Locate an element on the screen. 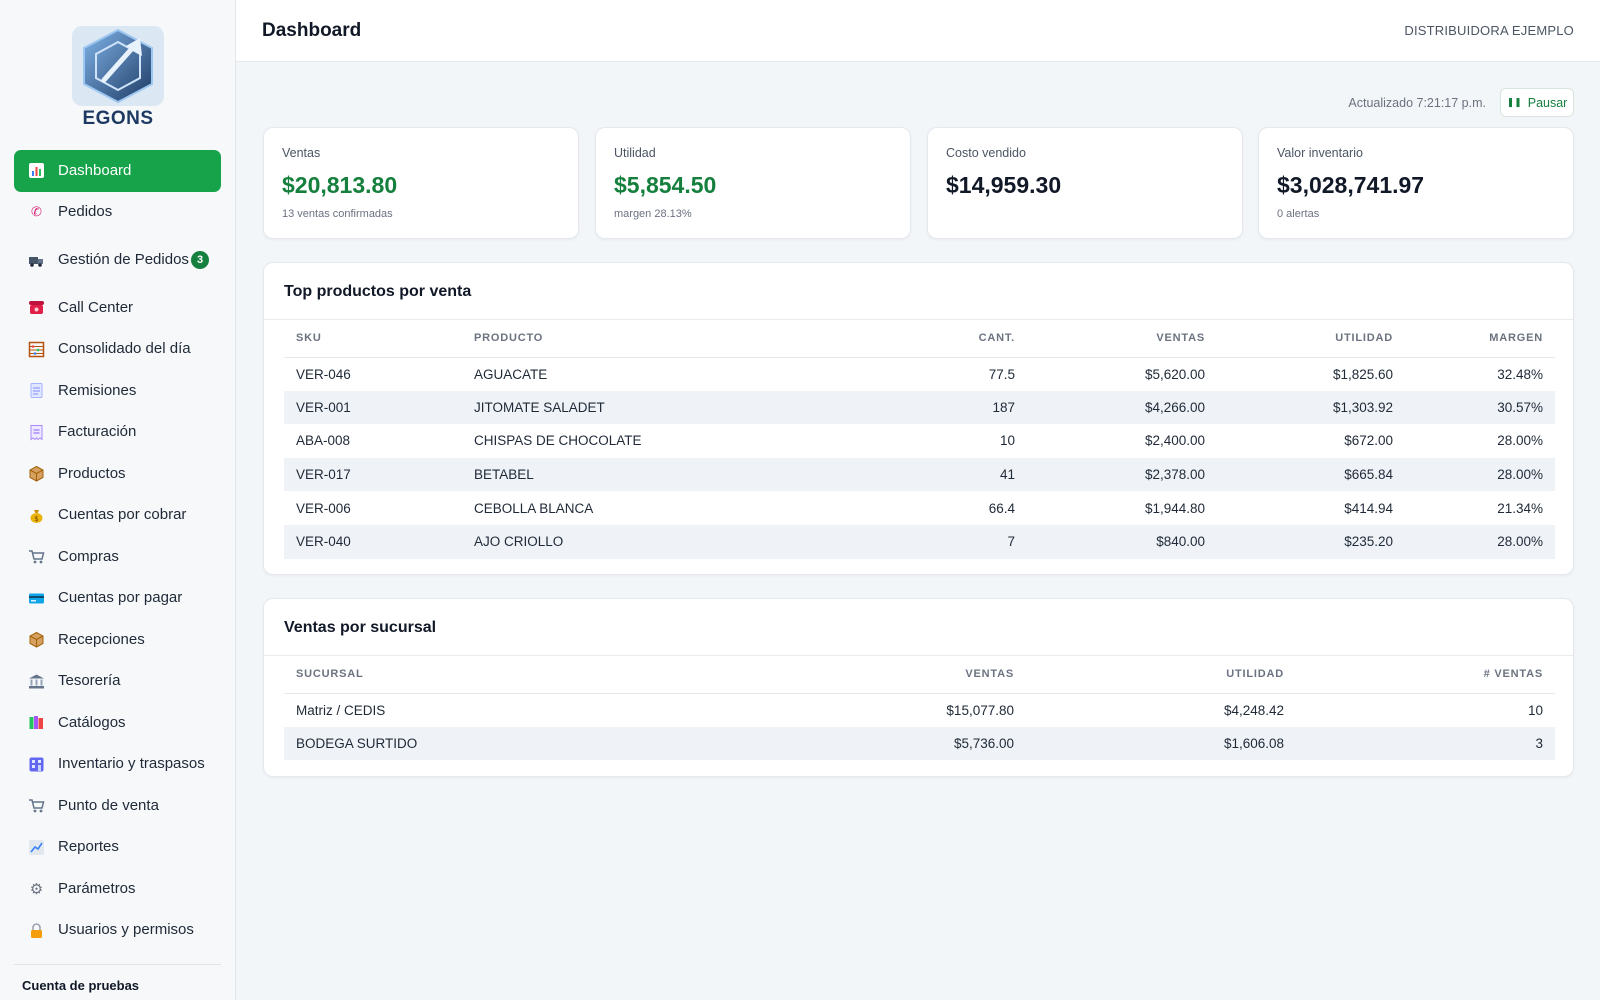 This screenshot has width=1600, height=1000. profit-cell: $665.84 is located at coordinates (1311, 474).